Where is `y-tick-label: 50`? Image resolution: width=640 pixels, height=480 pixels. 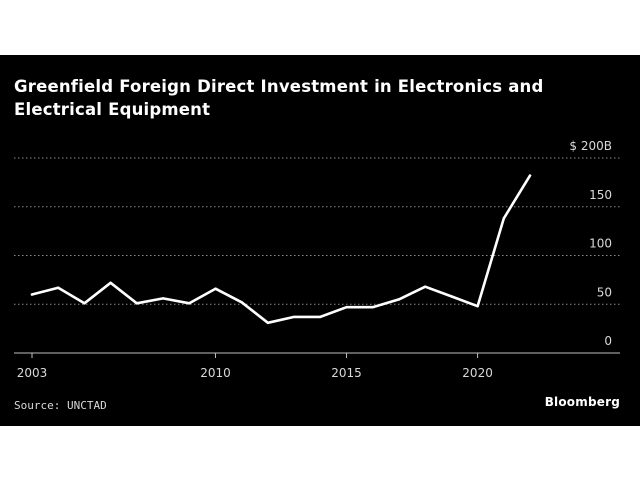 y-tick-label: 50 is located at coordinates (604, 292).